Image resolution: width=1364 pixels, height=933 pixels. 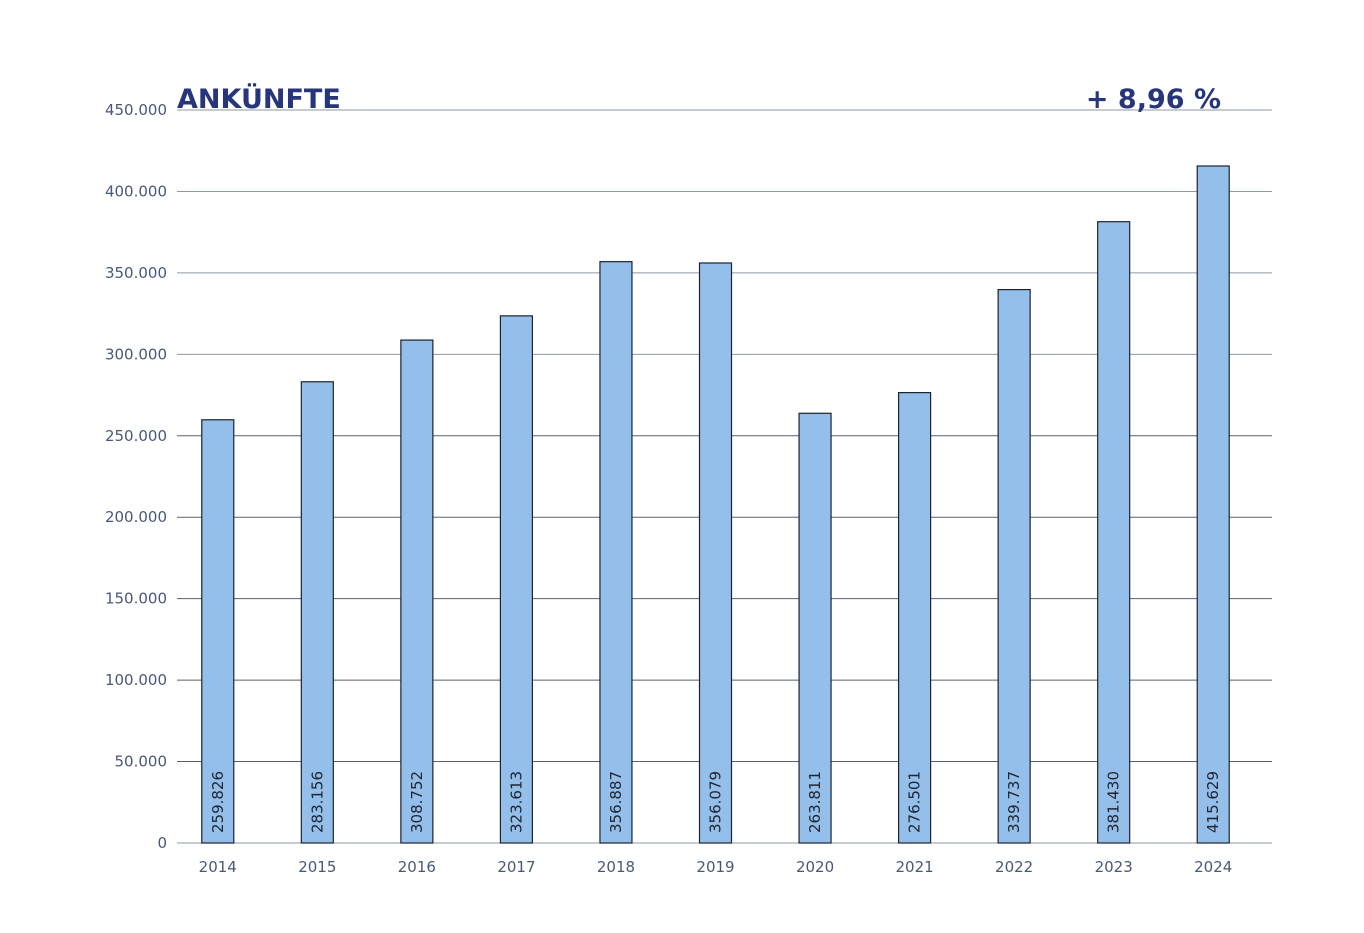 I want to click on x-tick-label: 2019, so click(x=715, y=867).